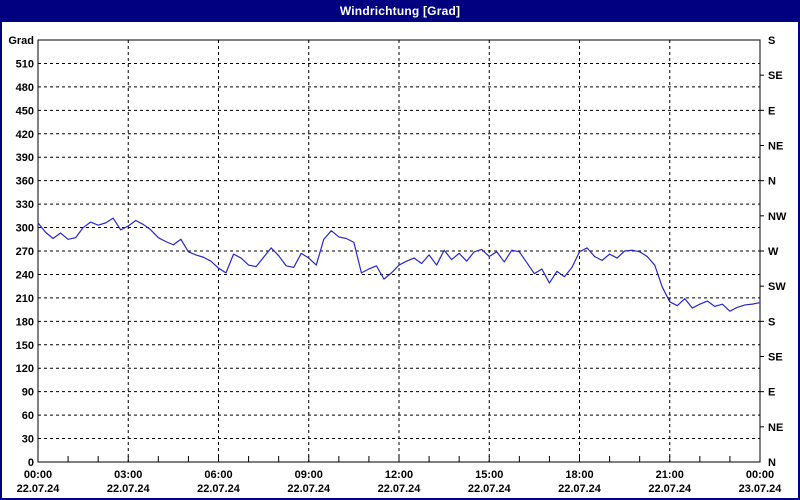  Describe the element at coordinates (25, 205) in the screenshot. I see `y-axis-tick-label: 330` at that location.